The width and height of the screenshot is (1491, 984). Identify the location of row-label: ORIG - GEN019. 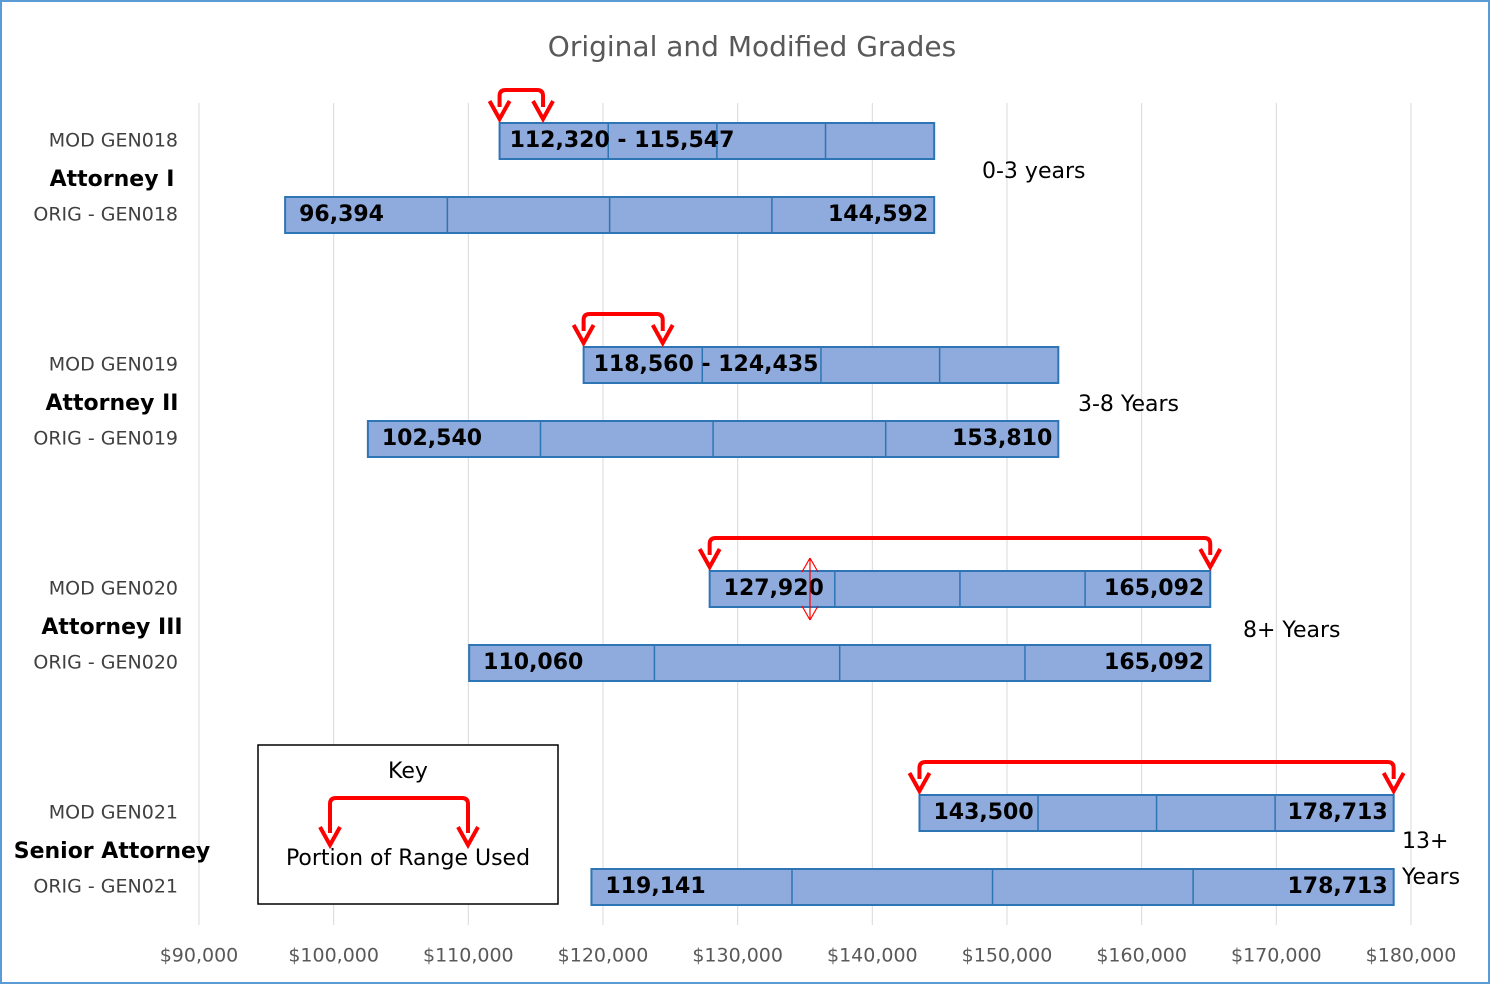
(105, 439).